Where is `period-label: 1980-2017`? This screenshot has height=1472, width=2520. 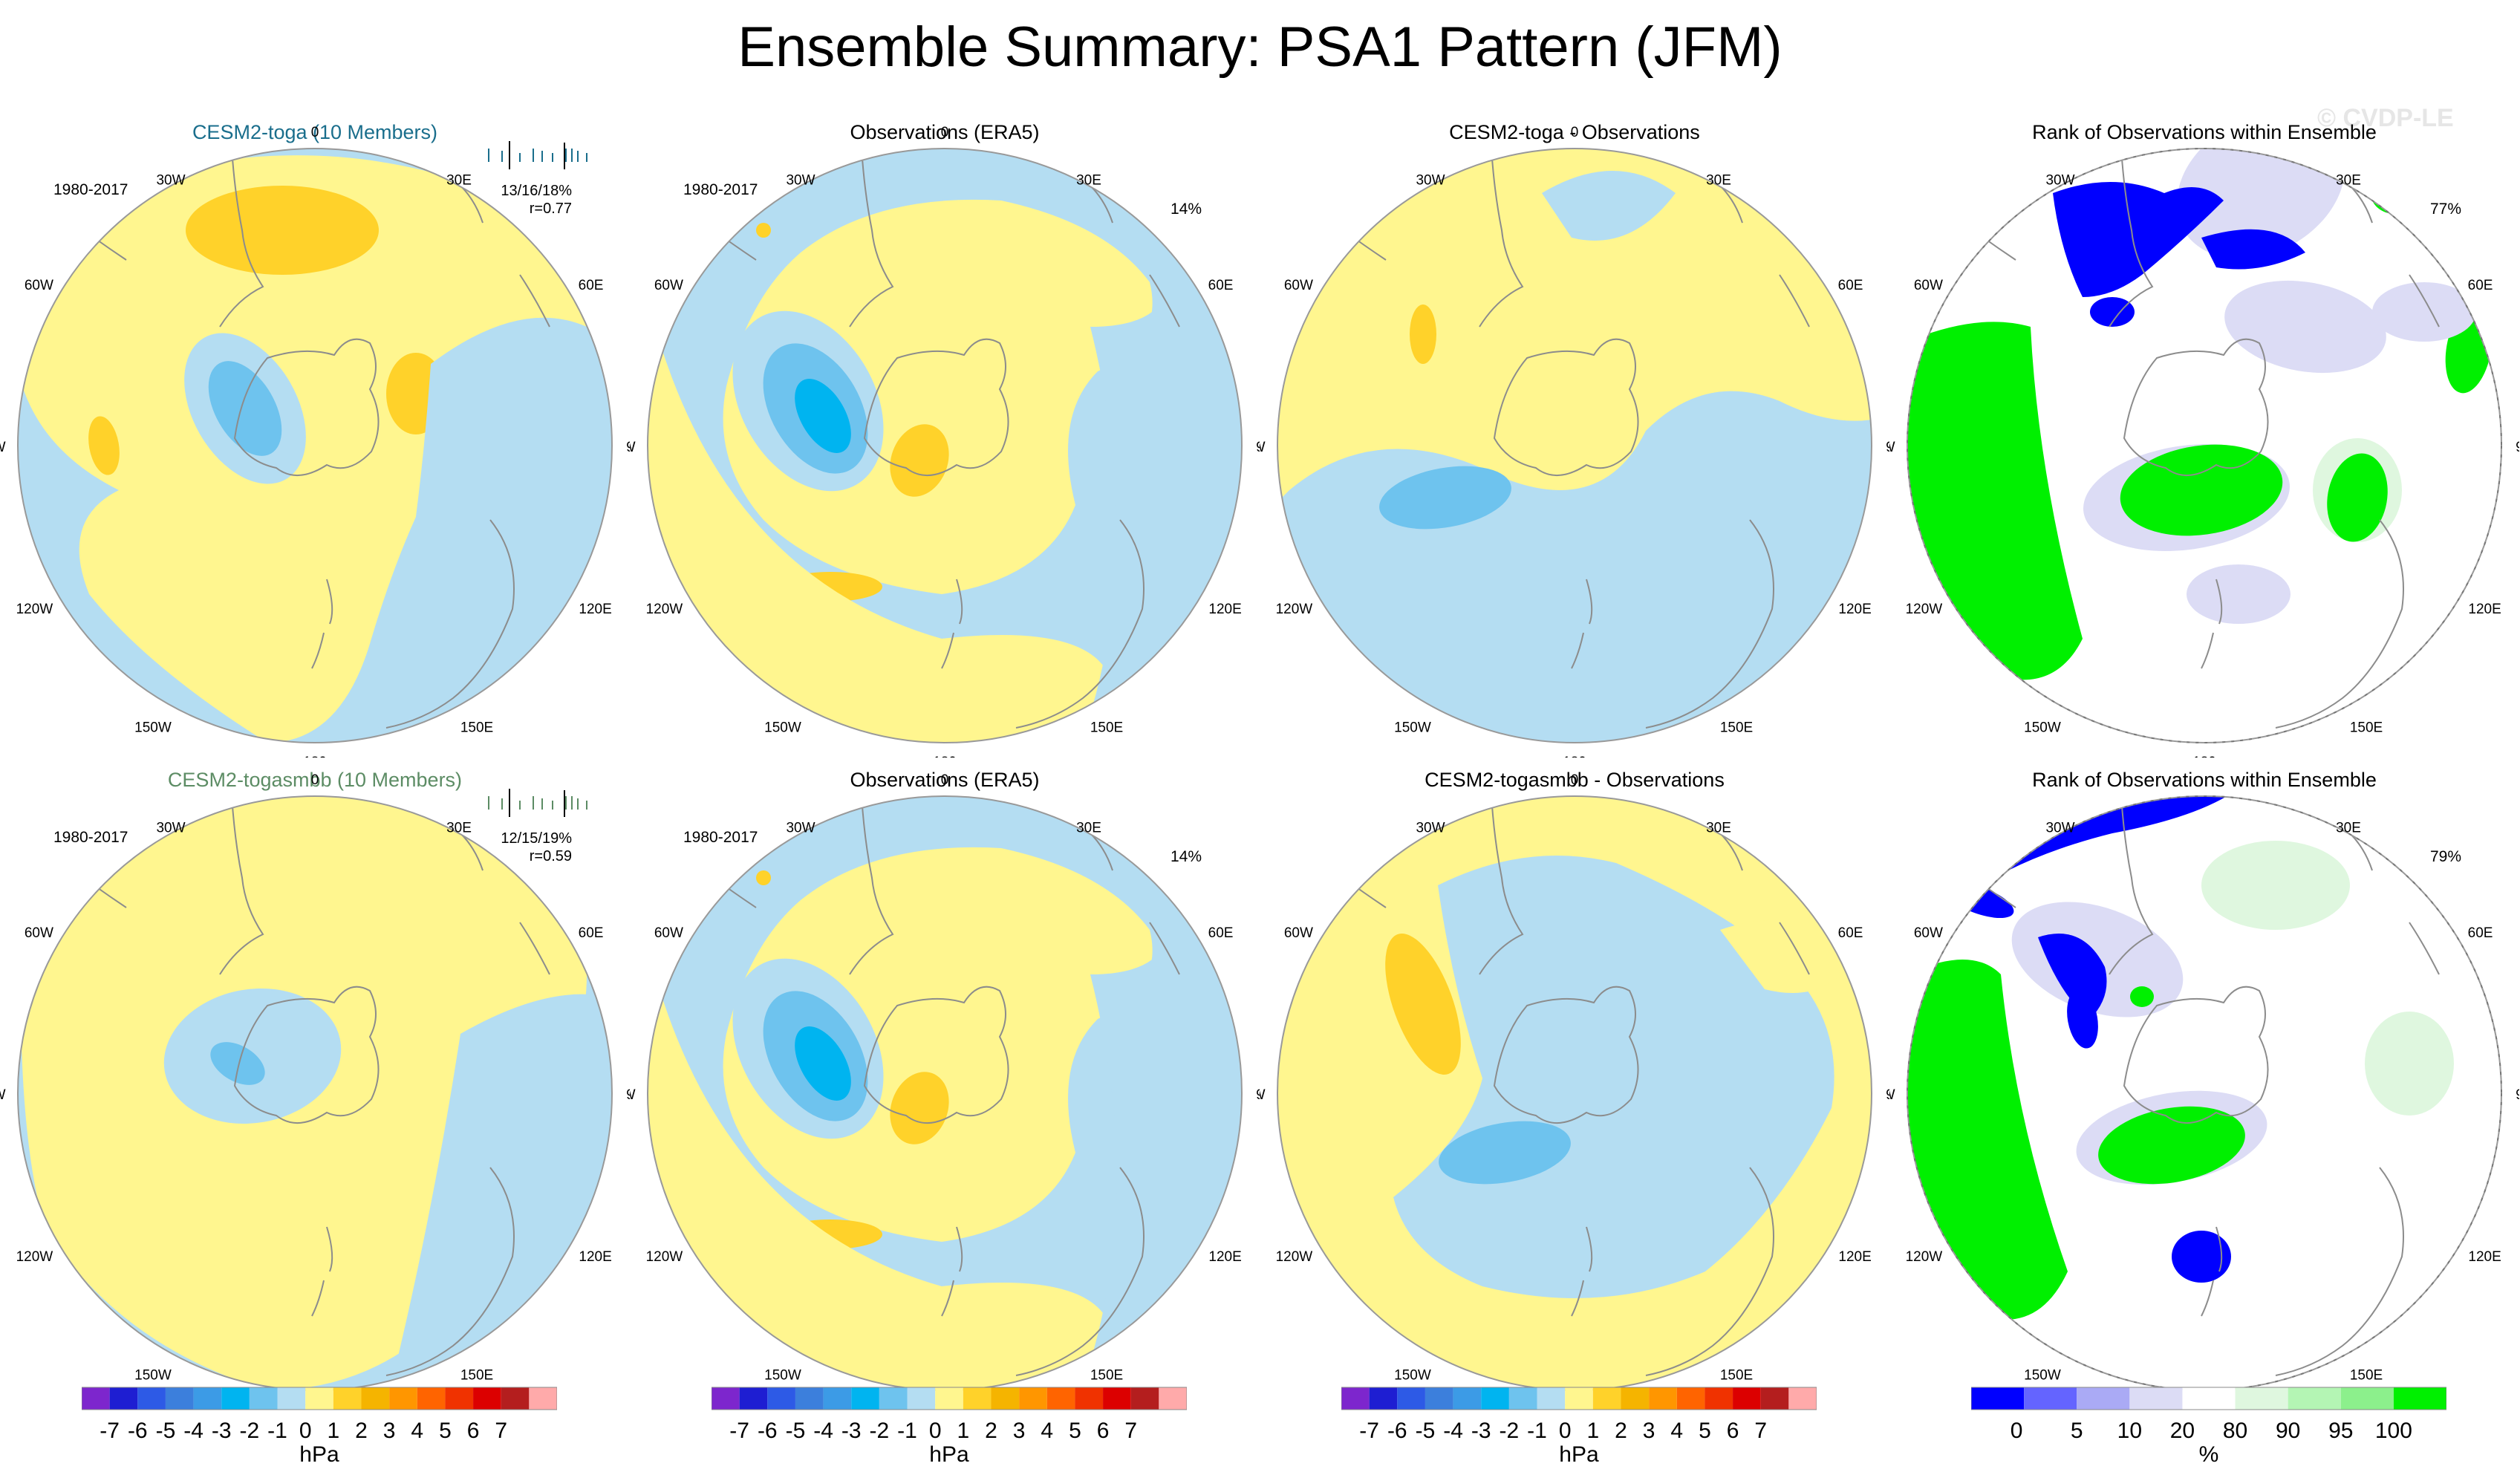 period-label: 1980-2017 is located at coordinates (721, 837).